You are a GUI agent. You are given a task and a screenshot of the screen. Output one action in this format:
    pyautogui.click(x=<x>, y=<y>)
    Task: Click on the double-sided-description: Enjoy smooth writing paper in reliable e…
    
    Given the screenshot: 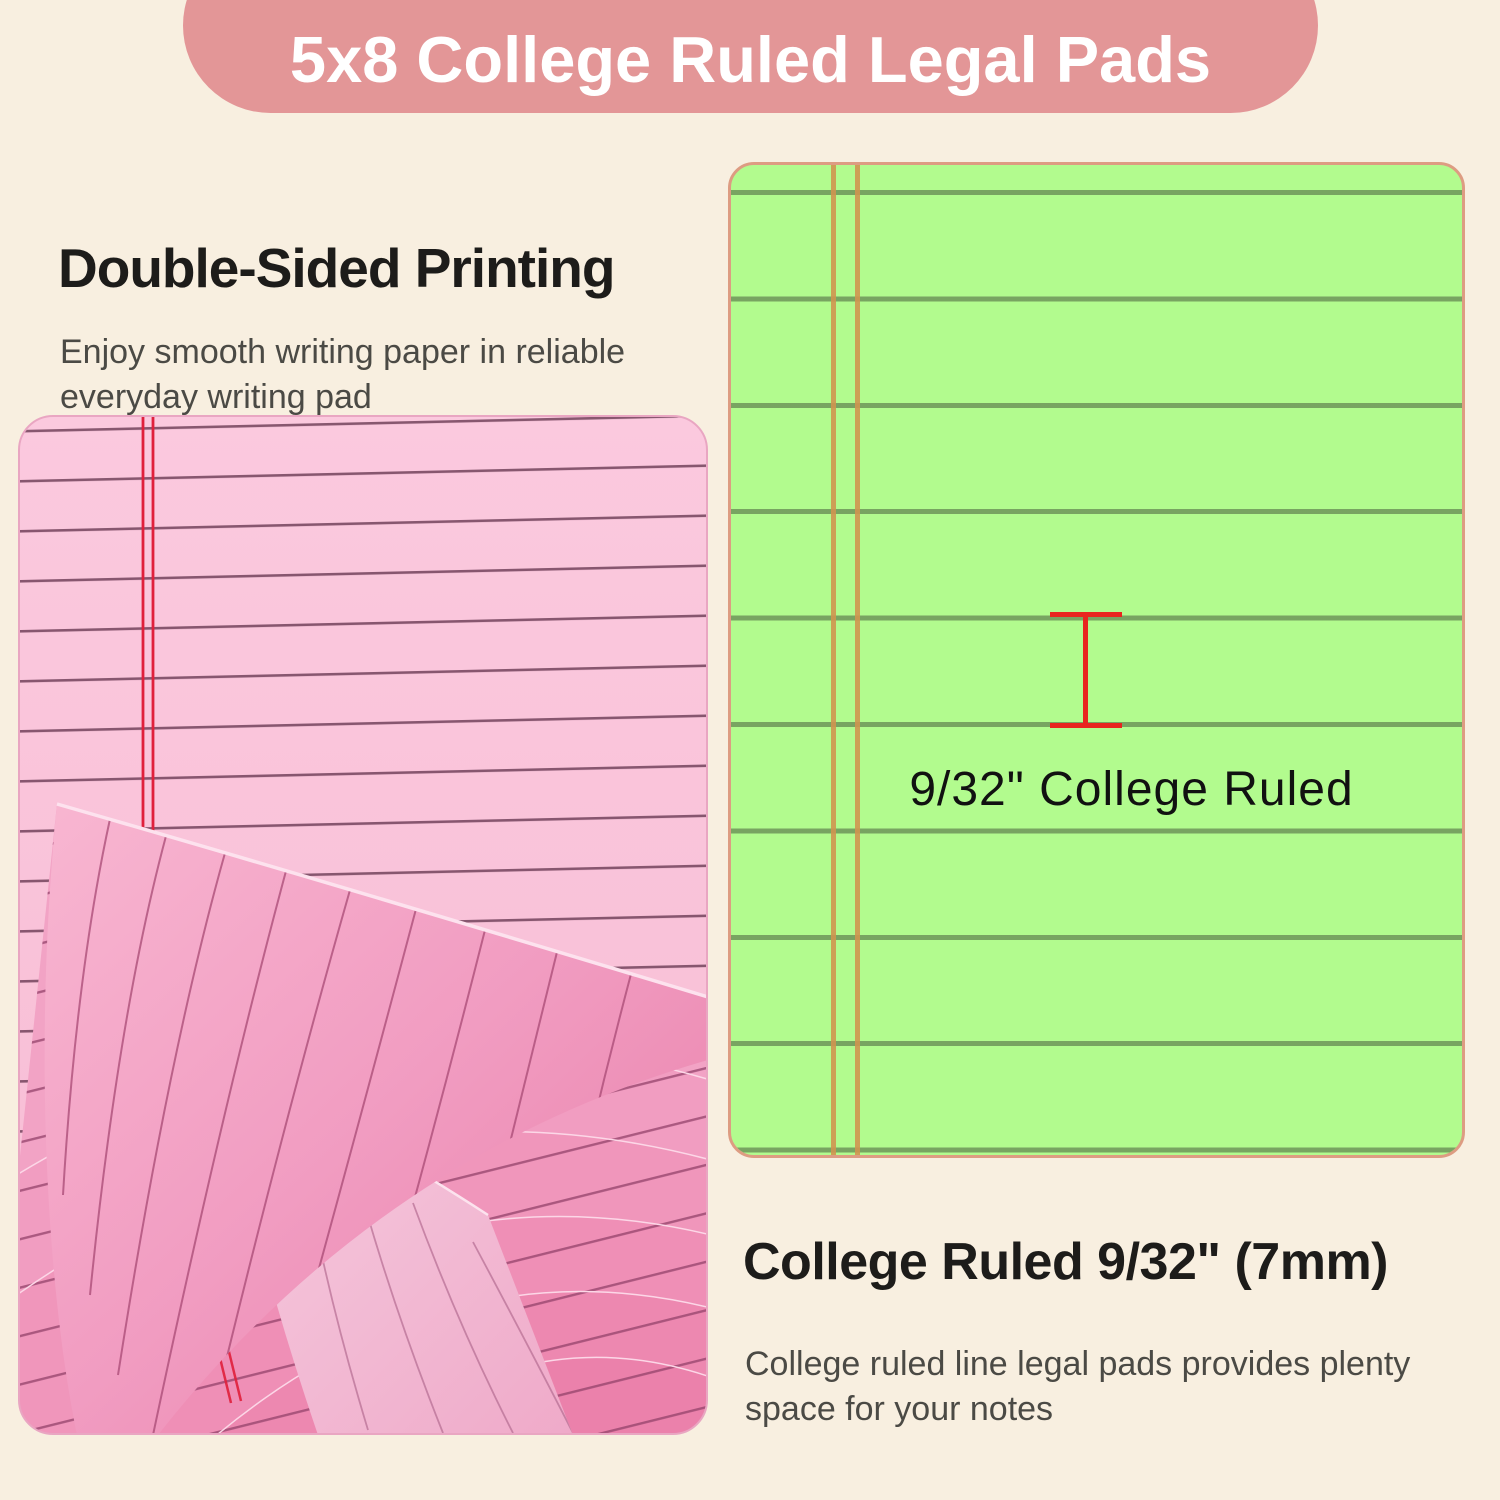 What is the action you would take?
    pyautogui.click(x=343, y=374)
    